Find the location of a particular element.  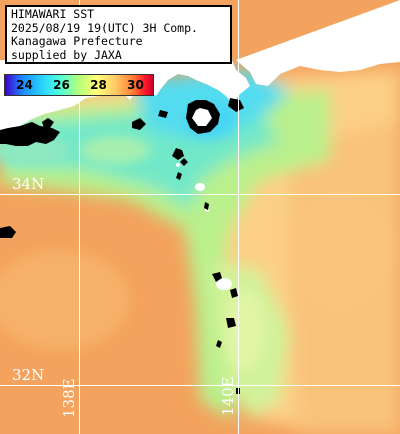

colorbar-gradient is located at coordinates (79, 85).